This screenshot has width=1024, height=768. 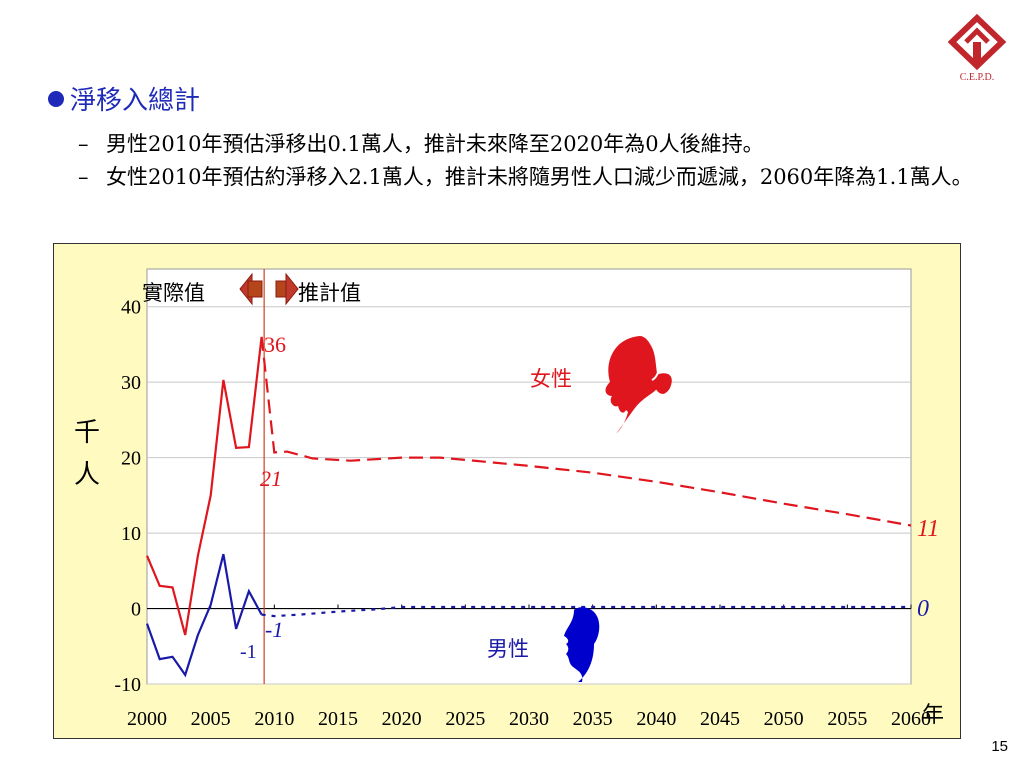 I want to click on page-number: 15, so click(x=999, y=746).